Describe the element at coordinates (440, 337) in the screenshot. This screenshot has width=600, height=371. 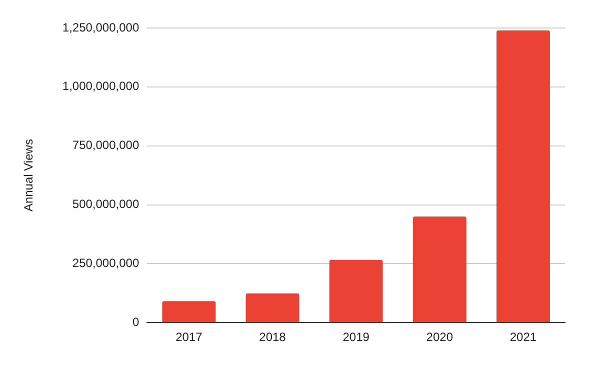
I see `x-tick-label: 2020` at that location.